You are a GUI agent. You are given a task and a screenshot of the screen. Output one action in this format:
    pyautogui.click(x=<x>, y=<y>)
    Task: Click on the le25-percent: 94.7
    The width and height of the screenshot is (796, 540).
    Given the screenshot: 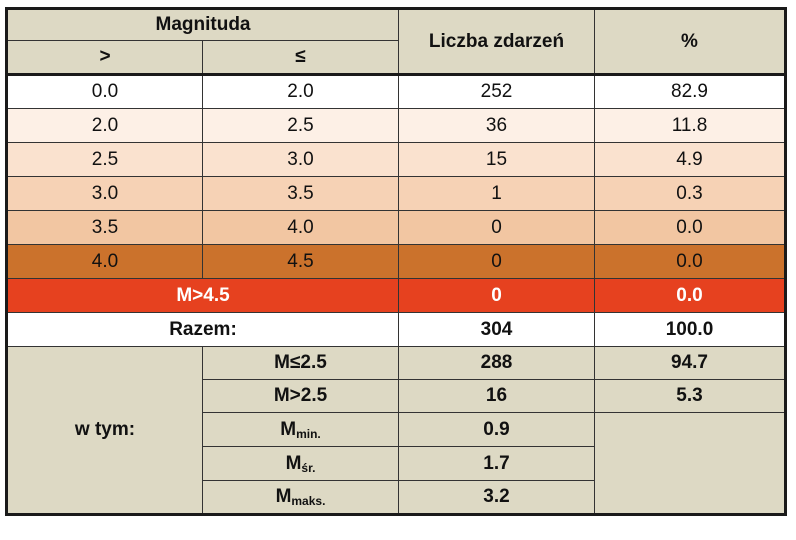 What is the action you would take?
    pyautogui.click(x=690, y=363)
    